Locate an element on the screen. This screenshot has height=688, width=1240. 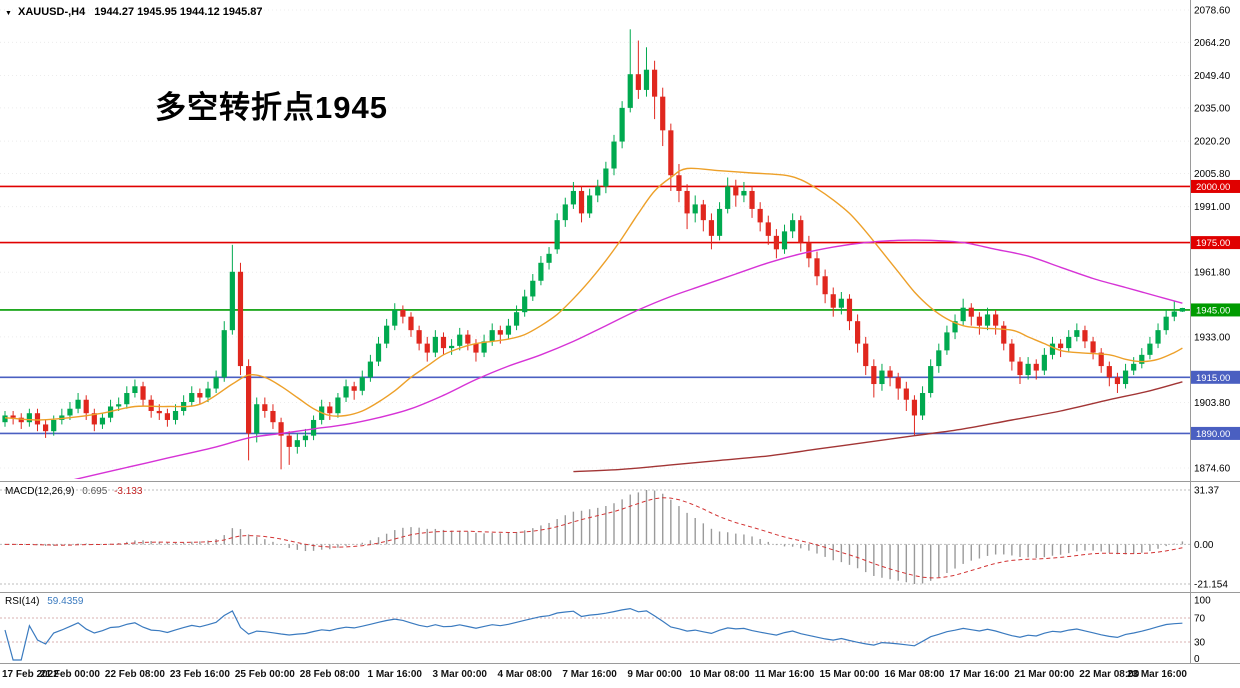
time-axis-label: 23 Mar 16:00 is located at coordinates (1157, 674).